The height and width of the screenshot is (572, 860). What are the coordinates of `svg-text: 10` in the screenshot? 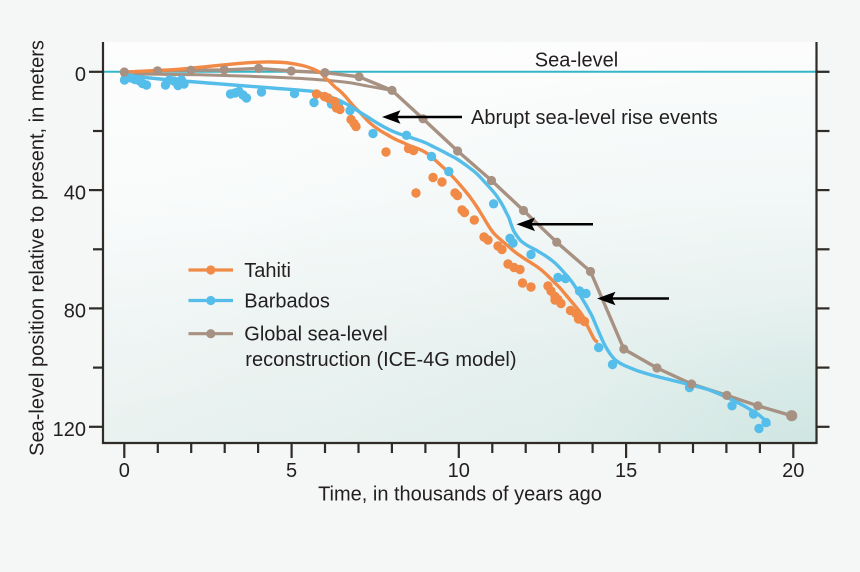 It's located at (459, 471).